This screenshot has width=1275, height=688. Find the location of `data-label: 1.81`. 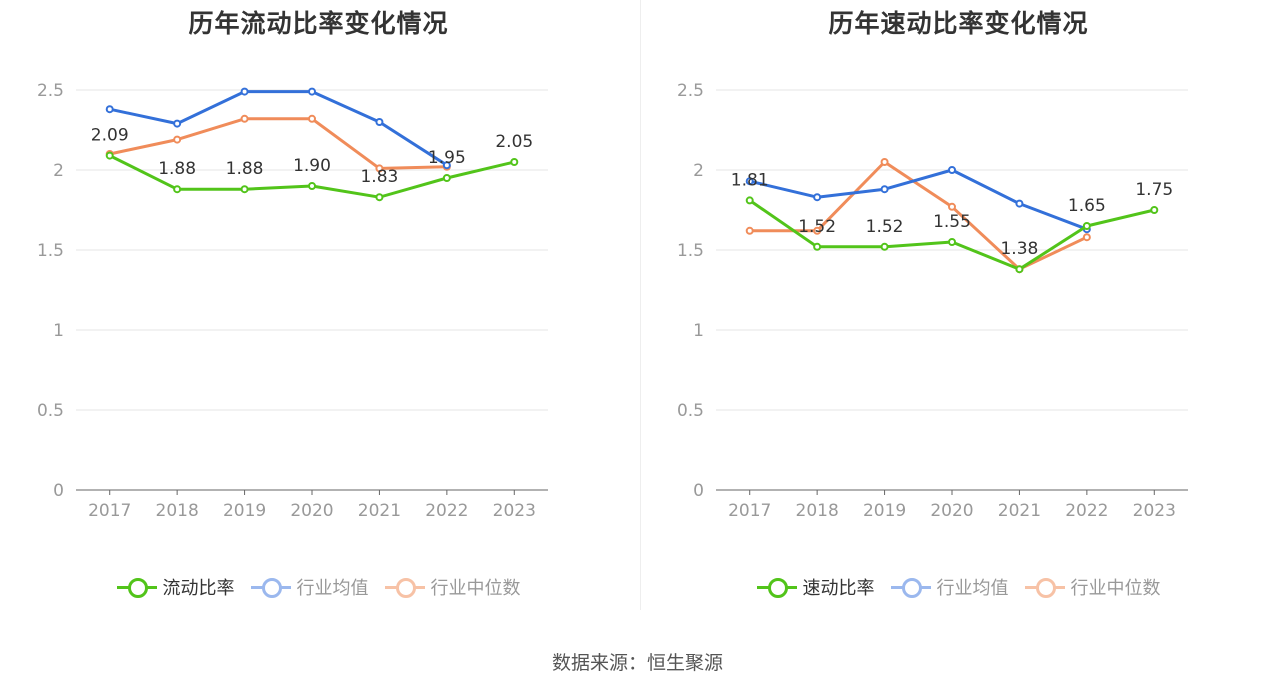

data-label: 1.81 is located at coordinates (750, 180).